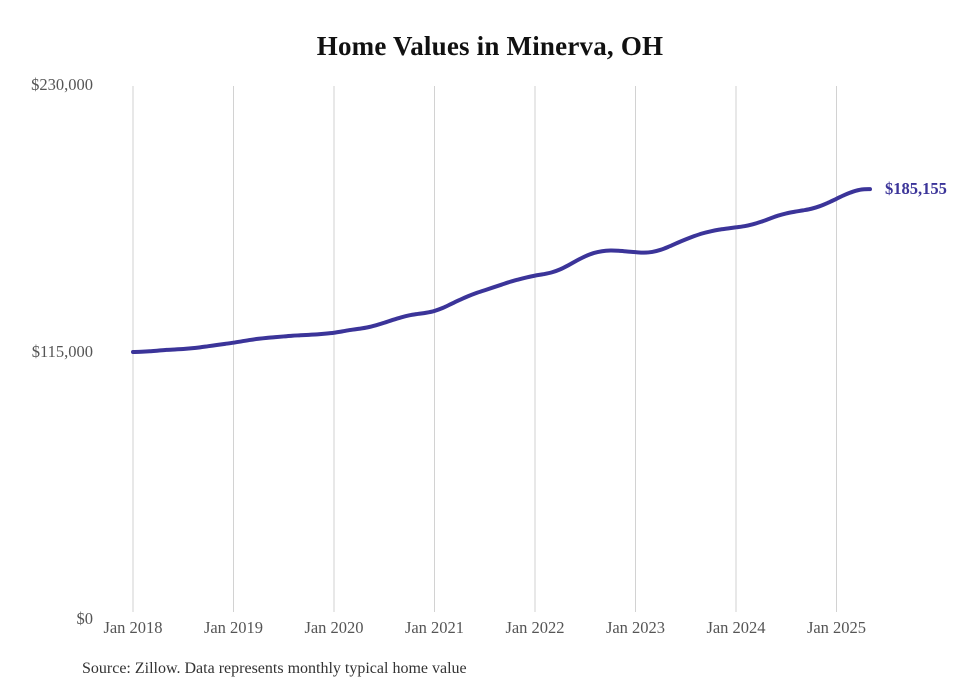 The height and width of the screenshot is (699, 980). I want to click on y-axis-tick-zero: $0, so click(85, 618).